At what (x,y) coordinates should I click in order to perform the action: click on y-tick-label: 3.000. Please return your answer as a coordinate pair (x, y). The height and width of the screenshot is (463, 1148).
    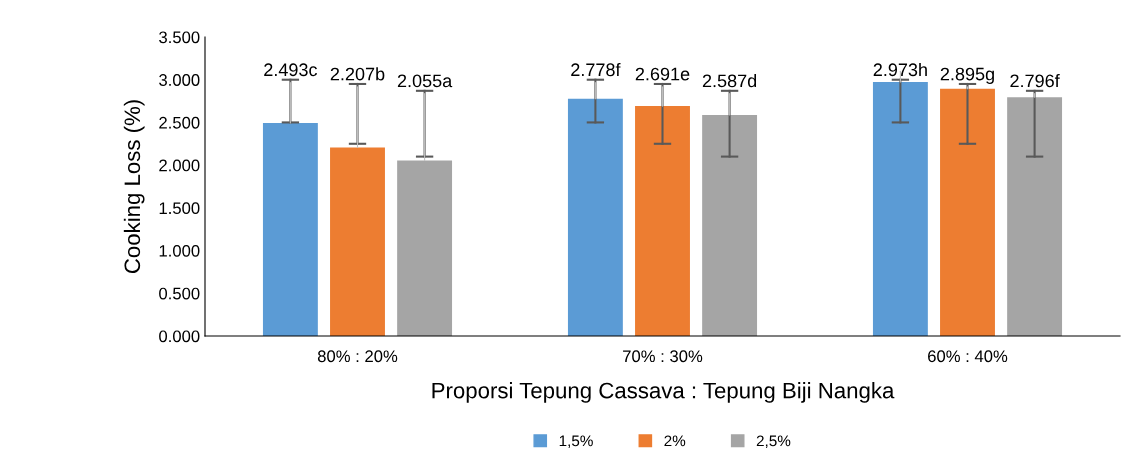
    Looking at the image, I should click on (179, 80).